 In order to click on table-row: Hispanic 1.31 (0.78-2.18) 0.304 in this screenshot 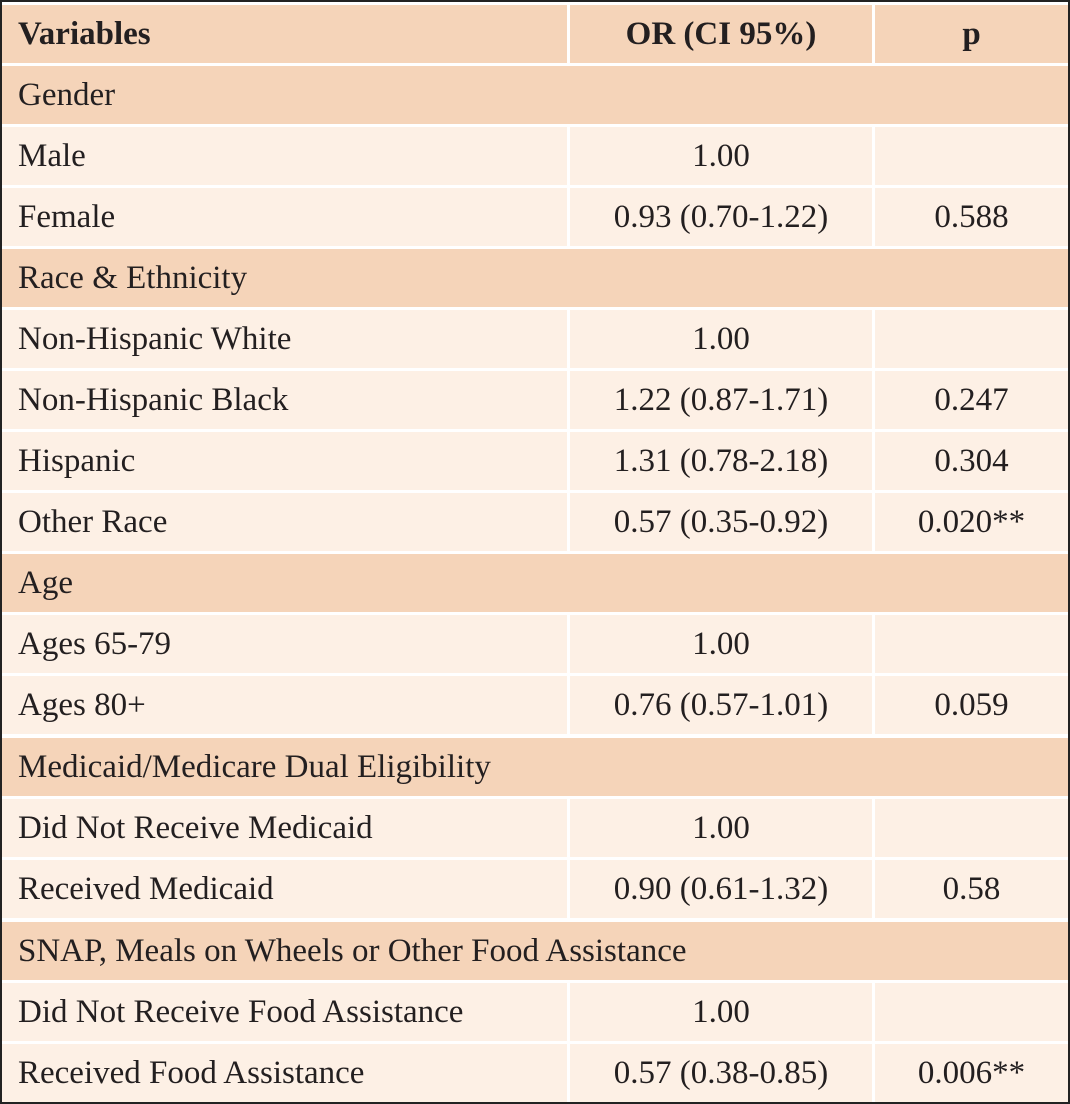, I will do `click(535, 461)`.